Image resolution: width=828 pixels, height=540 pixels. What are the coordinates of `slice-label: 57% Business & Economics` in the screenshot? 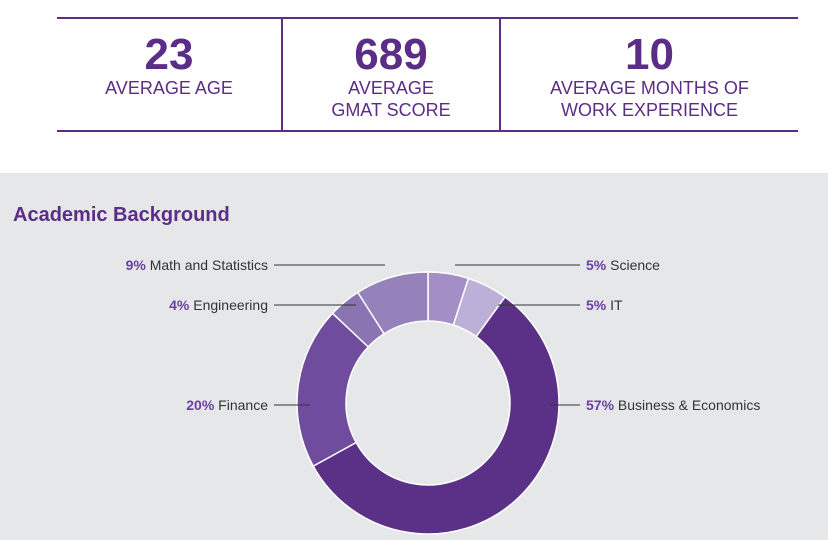 It's located at (673, 405).